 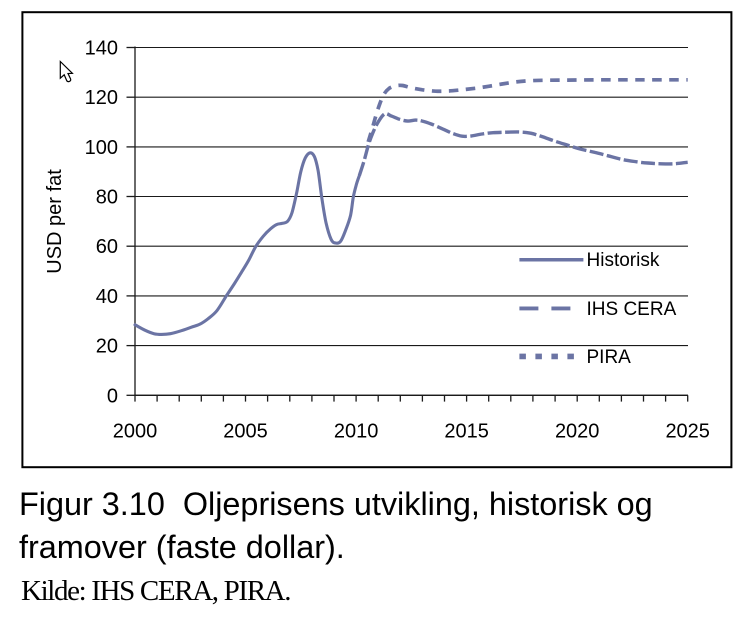 What do you see at coordinates (632, 309) in the screenshot?
I see `svg-text: IHS CERA` at bounding box center [632, 309].